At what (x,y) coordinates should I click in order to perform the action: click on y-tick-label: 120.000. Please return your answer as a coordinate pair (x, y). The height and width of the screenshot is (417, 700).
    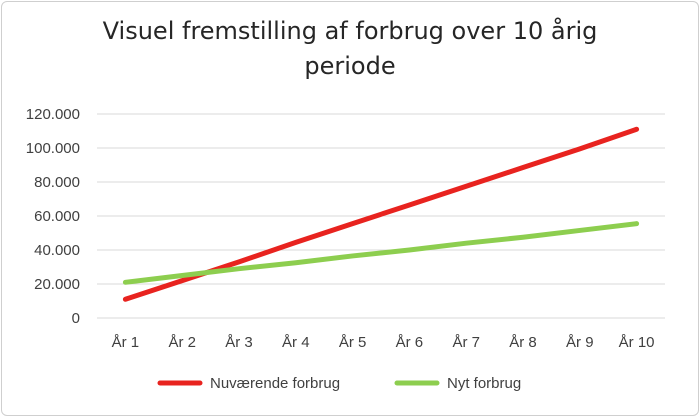
    Looking at the image, I should click on (53, 114).